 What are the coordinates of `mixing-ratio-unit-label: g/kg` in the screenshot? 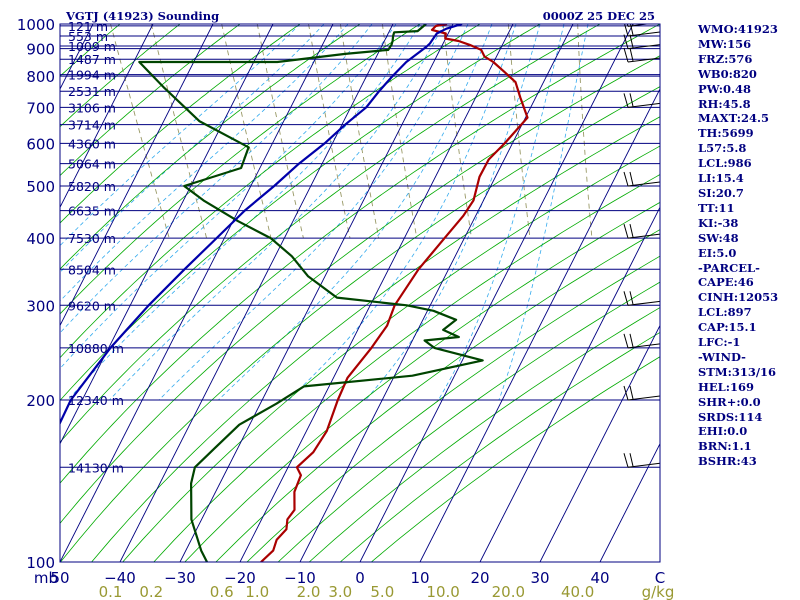 It's located at (658, 591).